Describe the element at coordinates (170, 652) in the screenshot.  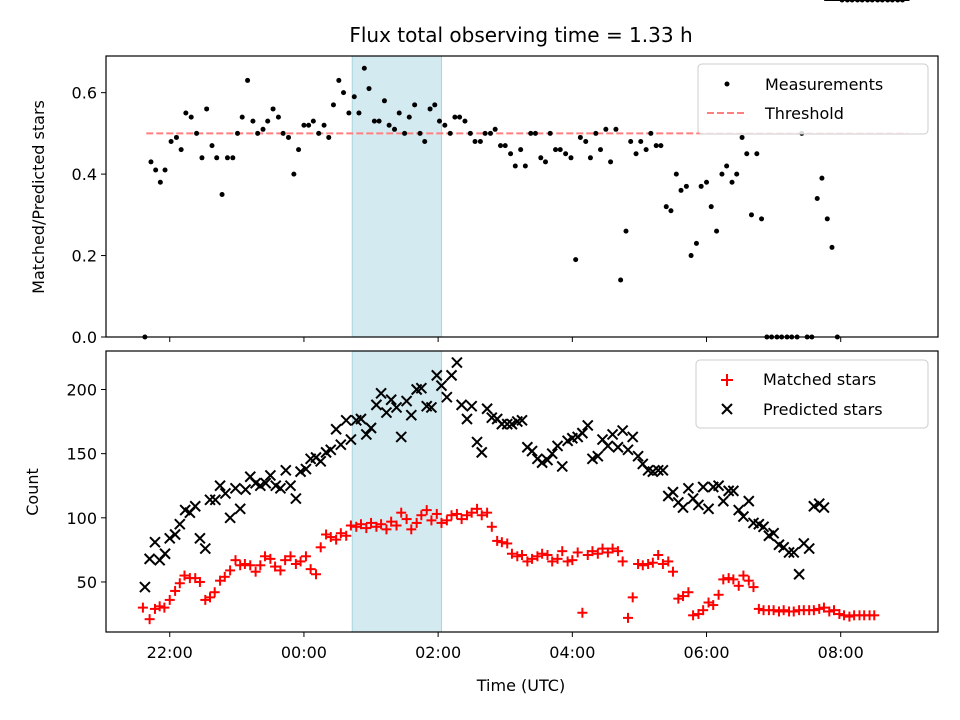
I see `x-tick-label: 22:00` at that location.